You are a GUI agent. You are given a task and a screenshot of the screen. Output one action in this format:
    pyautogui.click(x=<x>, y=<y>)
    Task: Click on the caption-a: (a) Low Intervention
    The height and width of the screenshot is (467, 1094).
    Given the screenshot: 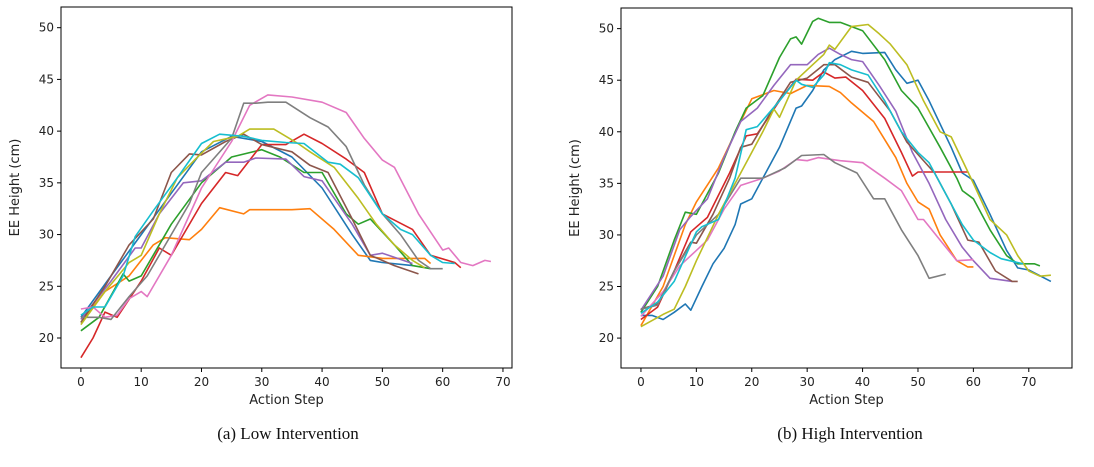 What is the action you would take?
    pyautogui.click(x=288, y=433)
    